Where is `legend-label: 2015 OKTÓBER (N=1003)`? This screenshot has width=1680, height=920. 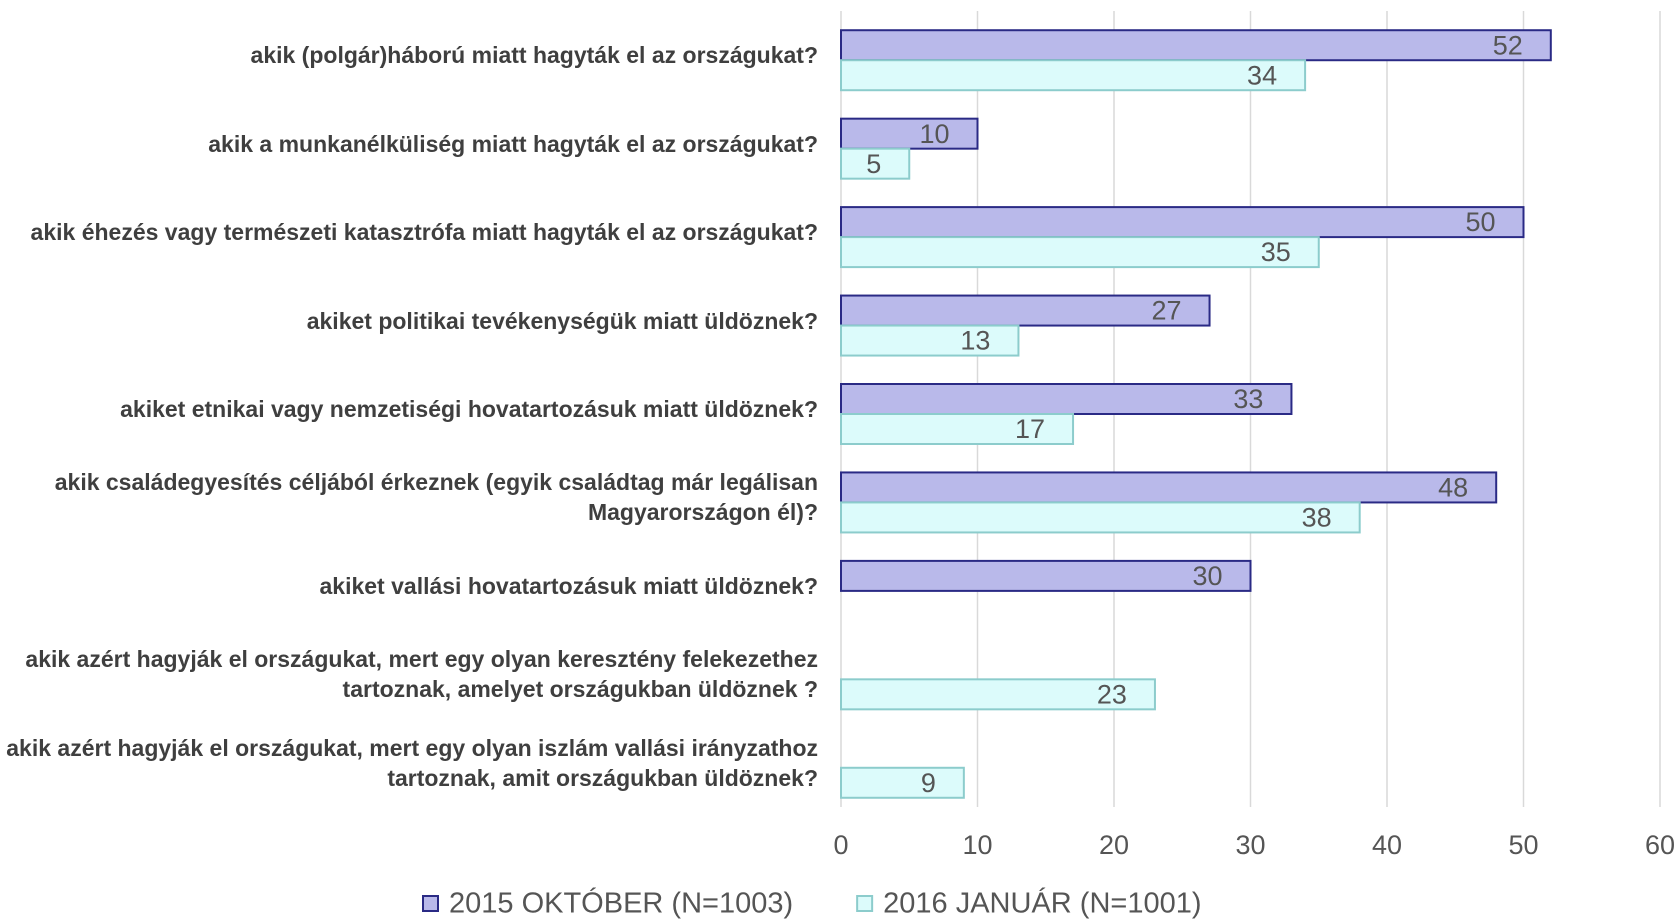 legend-label: 2015 OKTÓBER (N=1003) is located at coordinates (621, 903).